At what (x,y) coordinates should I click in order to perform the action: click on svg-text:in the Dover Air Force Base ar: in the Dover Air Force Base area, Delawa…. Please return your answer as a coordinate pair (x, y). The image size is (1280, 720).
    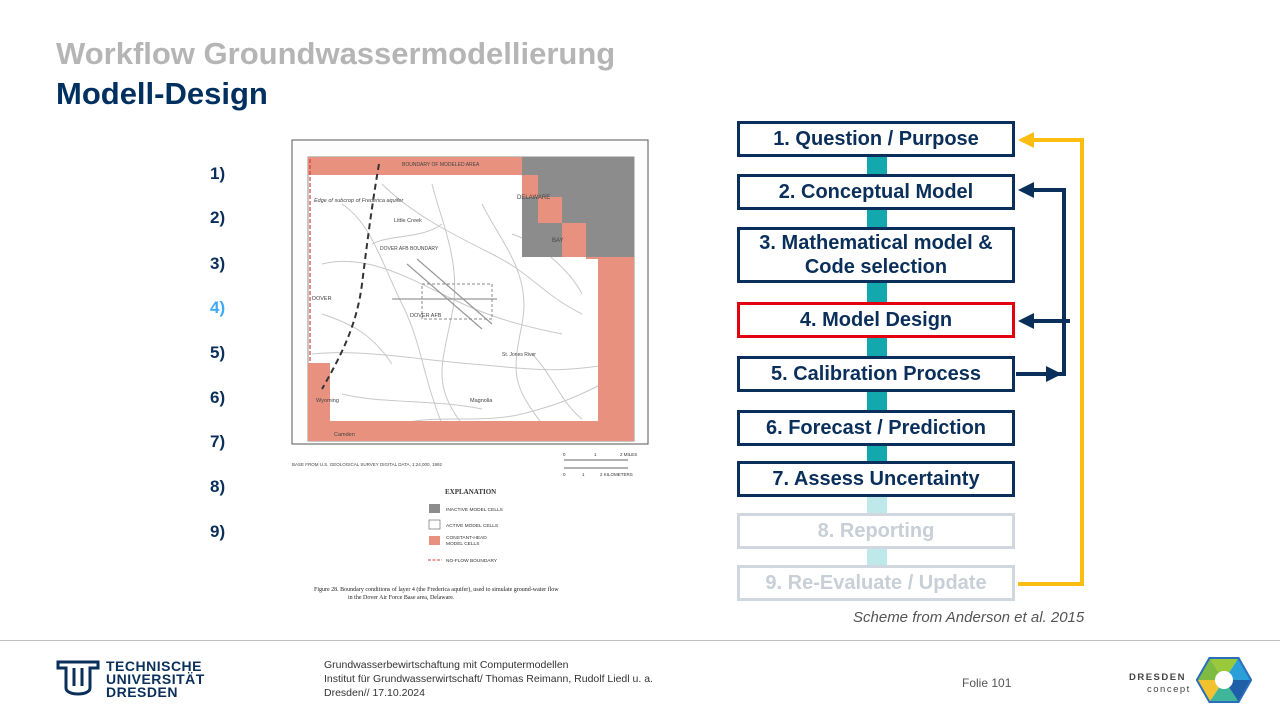
    Looking at the image, I should click on (401, 598).